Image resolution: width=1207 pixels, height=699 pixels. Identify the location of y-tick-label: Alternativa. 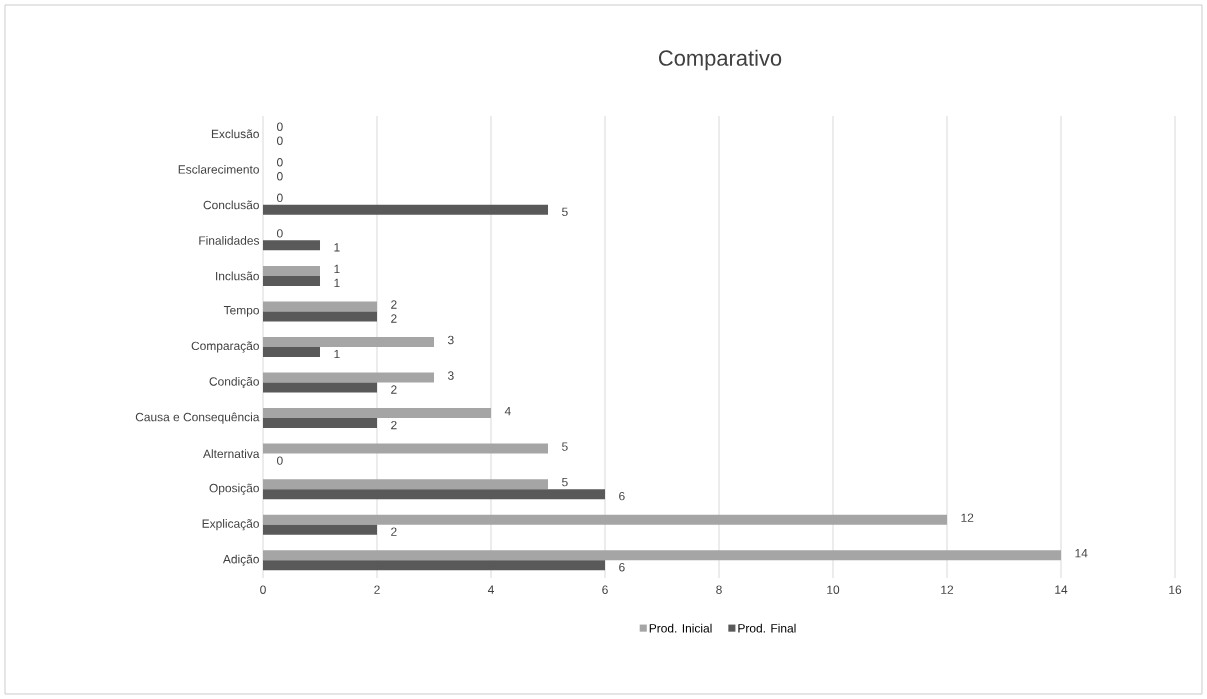
(231, 453).